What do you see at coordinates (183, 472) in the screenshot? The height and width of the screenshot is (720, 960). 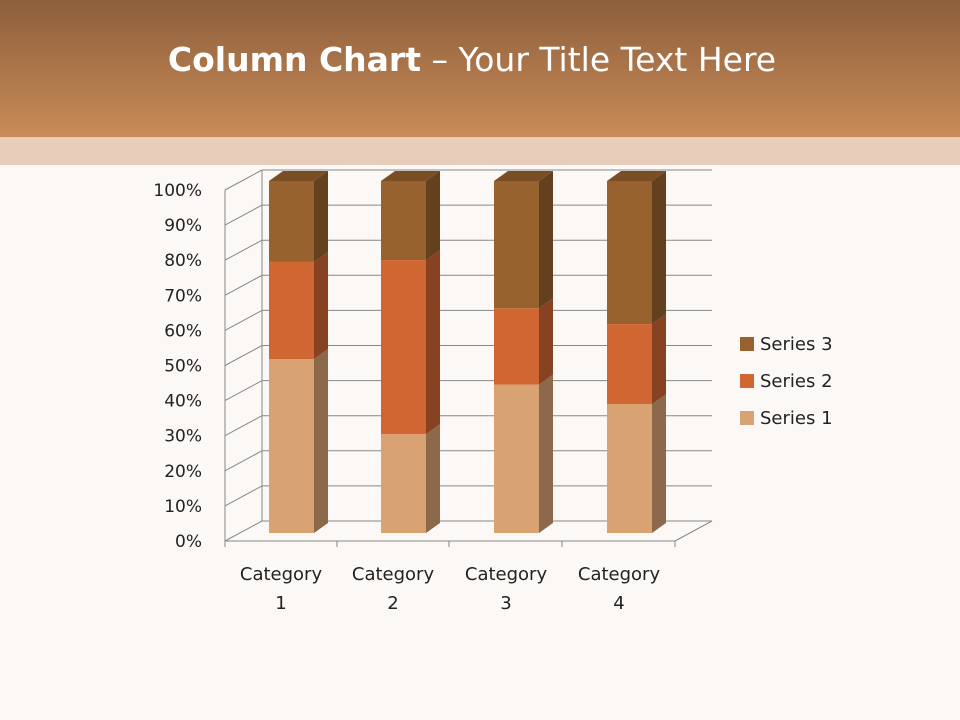 I see `y-tick-label: 20%` at bounding box center [183, 472].